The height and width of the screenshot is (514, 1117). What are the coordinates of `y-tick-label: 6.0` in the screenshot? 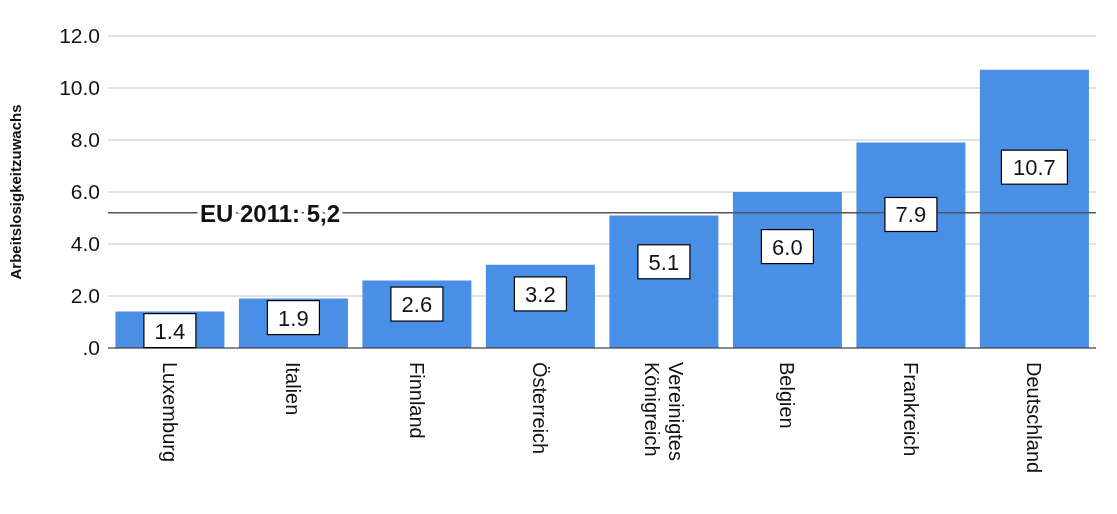 It's located at (85, 192).